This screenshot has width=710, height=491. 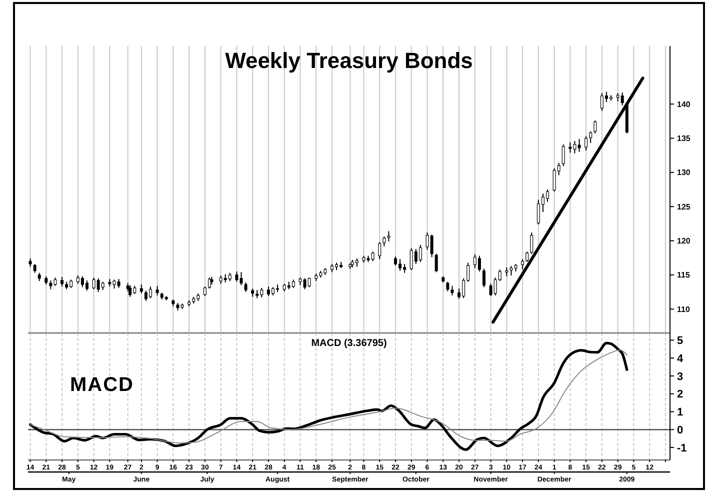 What do you see at coordinates (349, 343) in the screenshot?
I see `text: MACD (3.36795)` at bounding box center [349, 343].